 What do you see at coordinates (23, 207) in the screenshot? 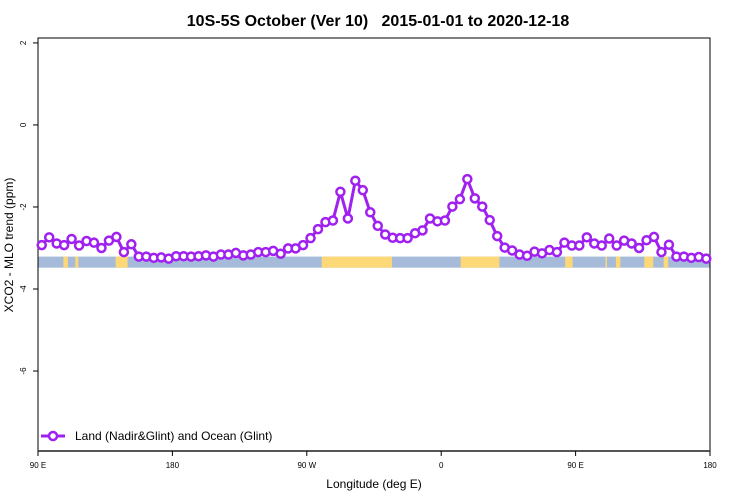
I see `y-tick-label: -2` at bounding box center [23, 207].